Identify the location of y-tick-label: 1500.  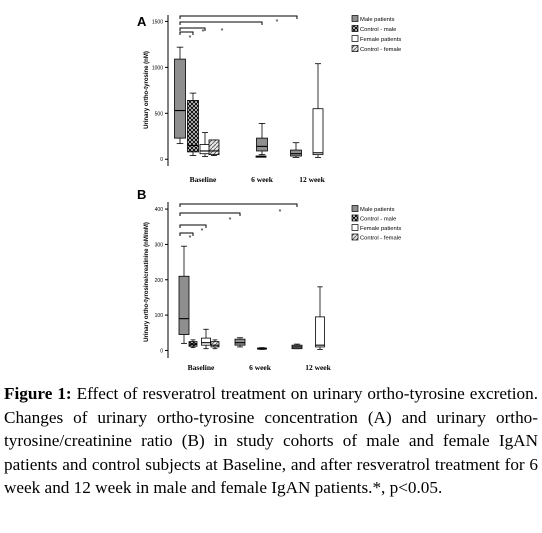
(157, 22).